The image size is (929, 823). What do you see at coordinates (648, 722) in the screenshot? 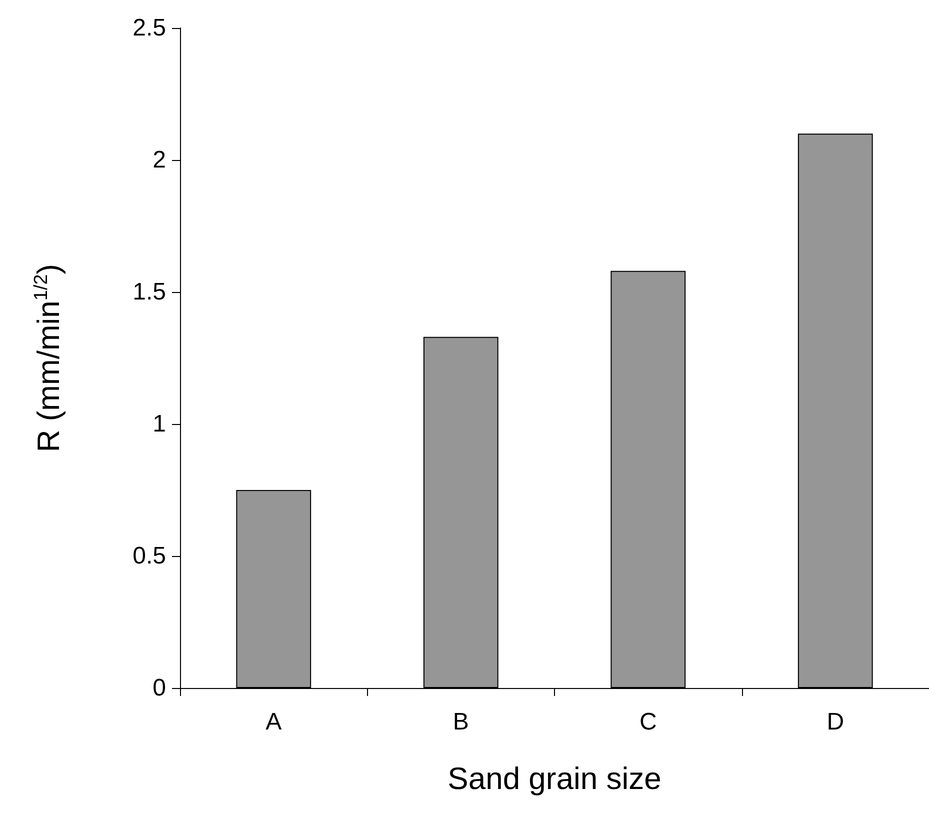
I see `x-tick-label: C` at bounding box center [648, 722].